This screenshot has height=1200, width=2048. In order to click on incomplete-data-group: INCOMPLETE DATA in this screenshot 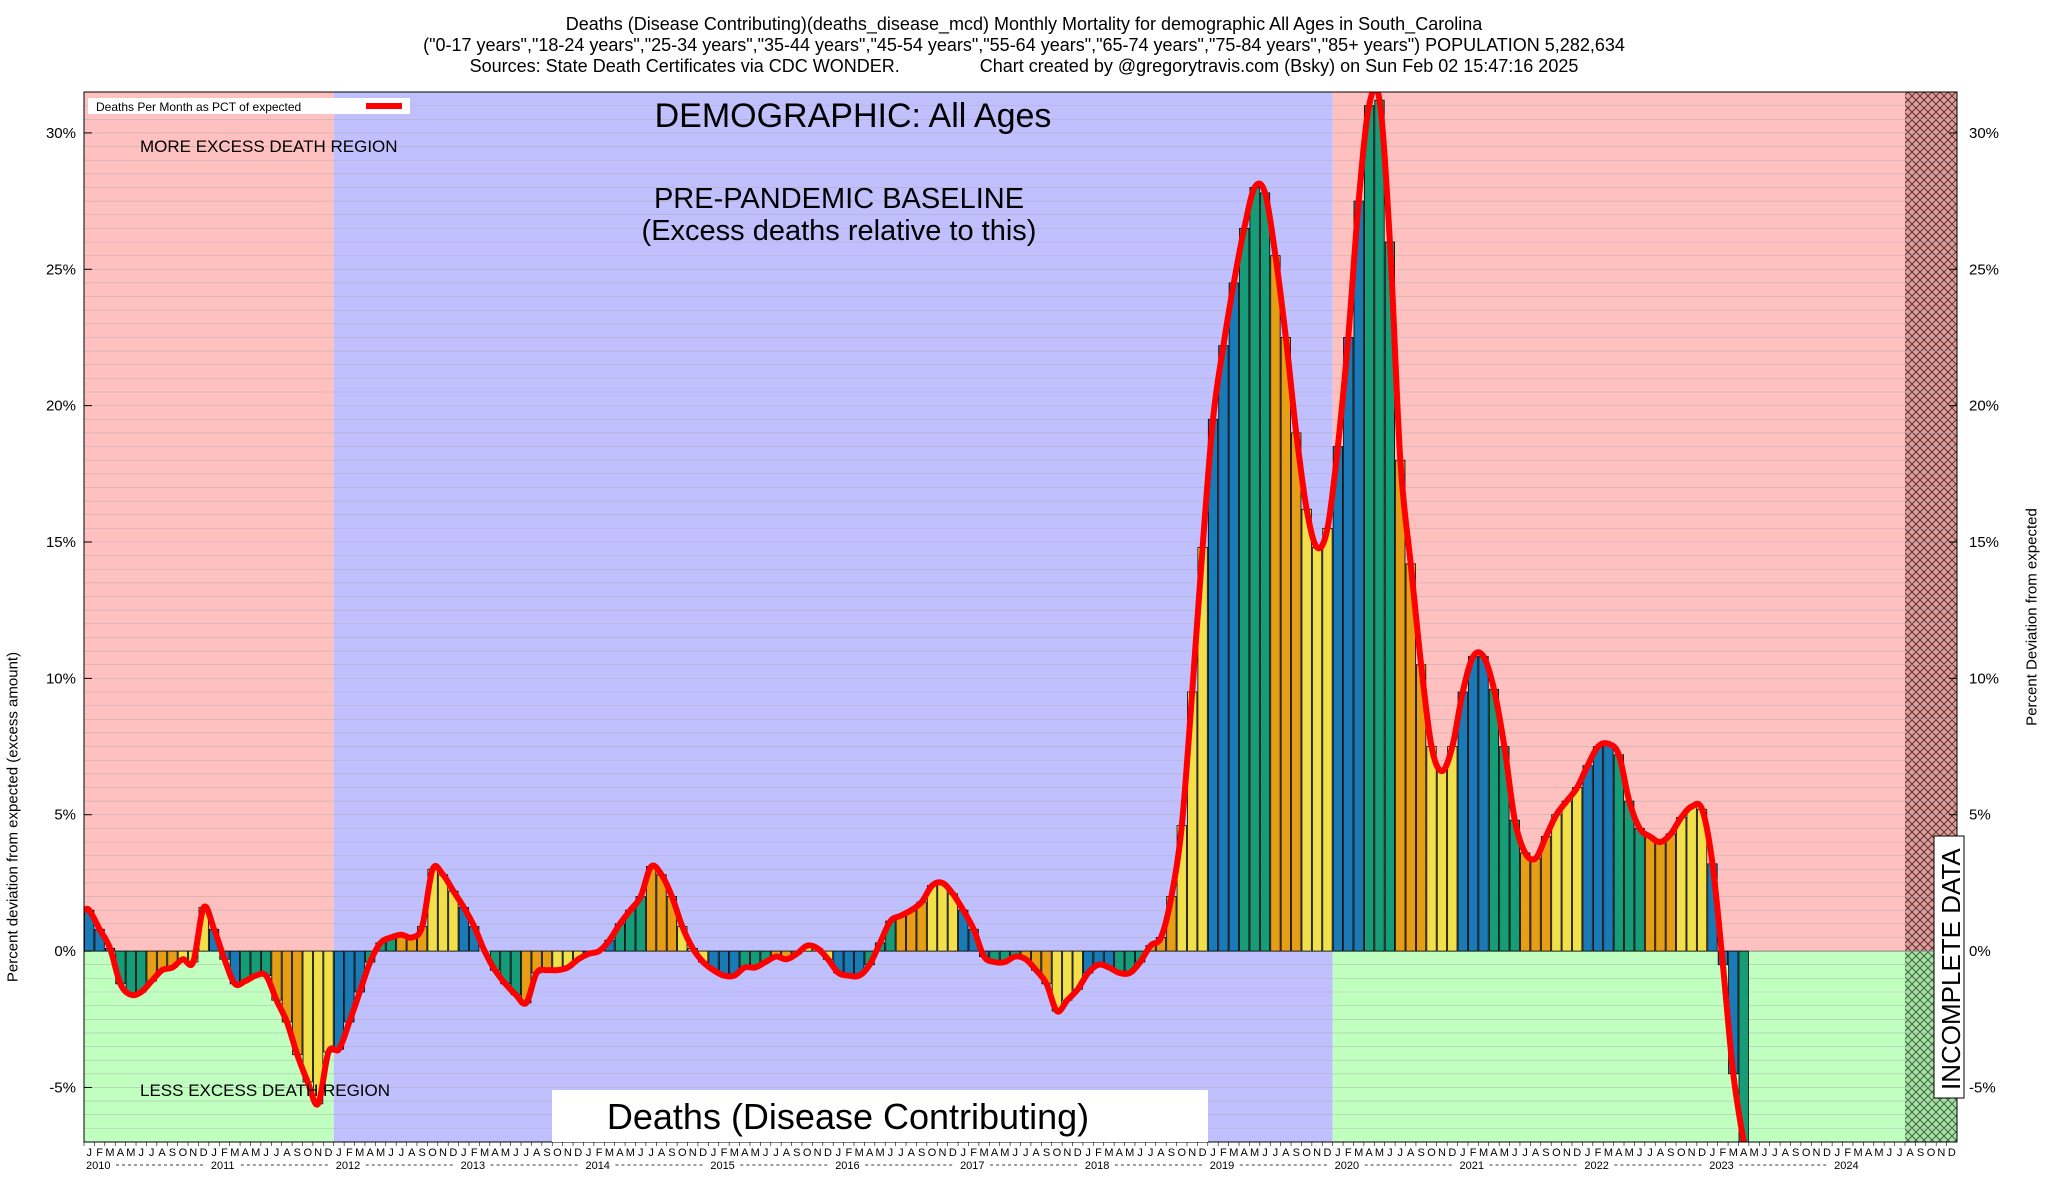, I will do `click(1949, 967)`.